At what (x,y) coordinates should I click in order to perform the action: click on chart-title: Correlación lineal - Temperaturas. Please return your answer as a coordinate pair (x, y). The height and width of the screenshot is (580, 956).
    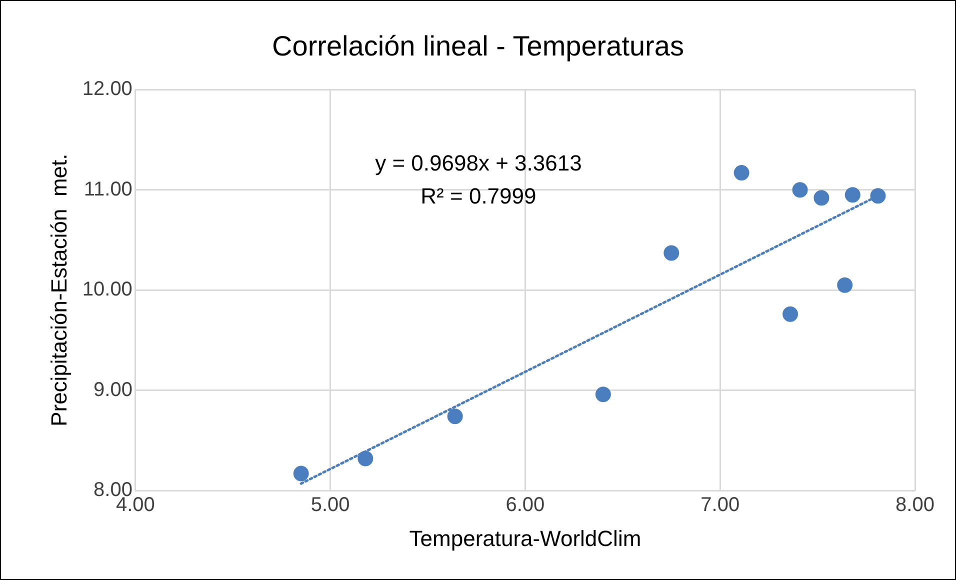
    Looking at the image, I should click on (478, 46).